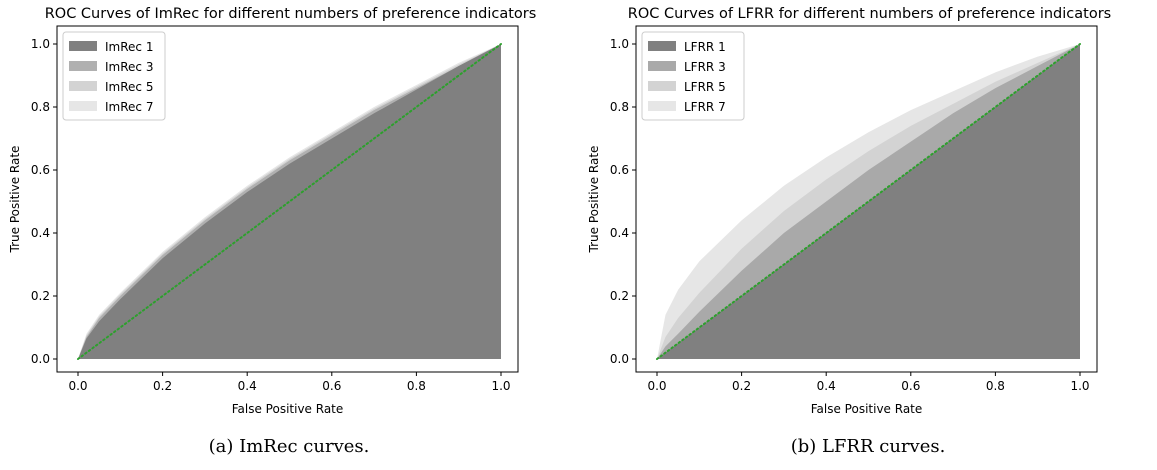 This screenshot has width=1157, height=470. I want to click on legend-label: LFRR 1, so click(705, 47).